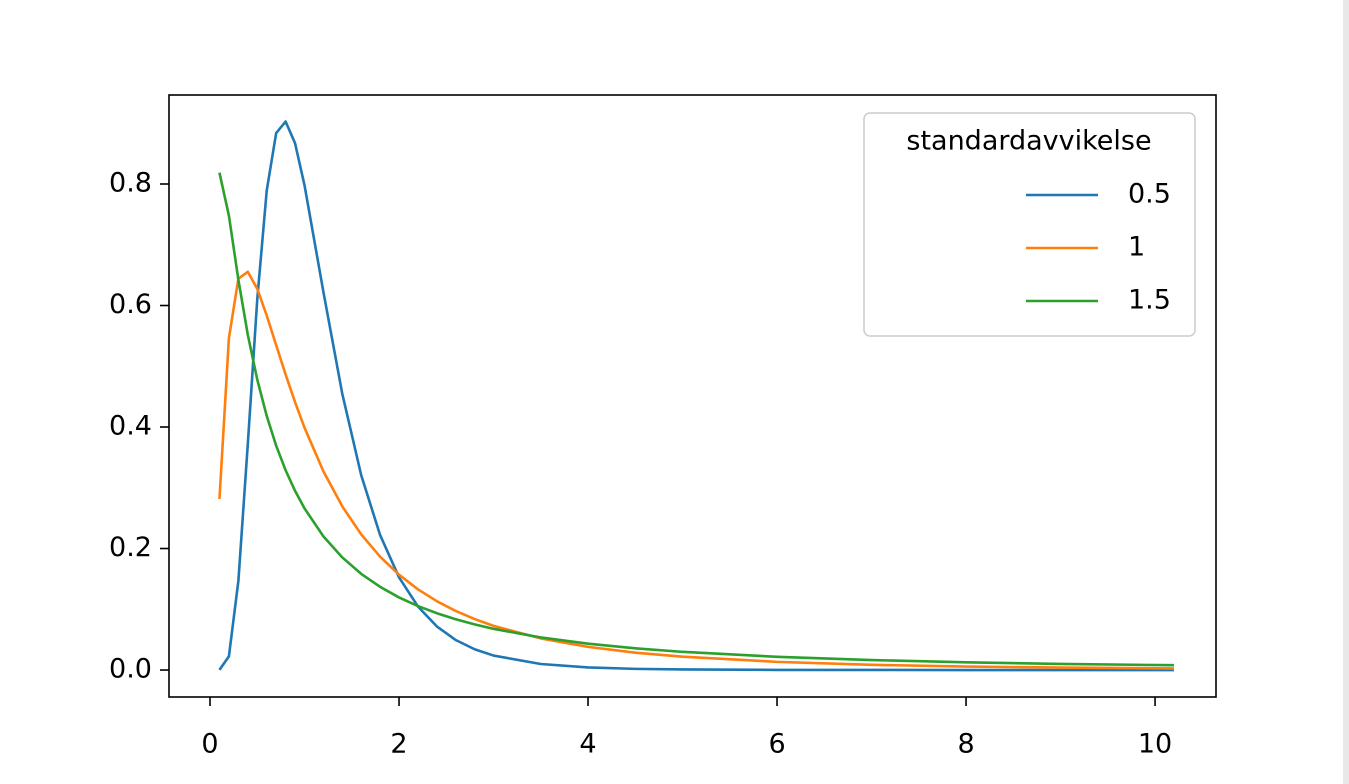 The height and width of the screenshot is (784, 1349). I want to click on legend-label: 0.5, so click(1149, 194).